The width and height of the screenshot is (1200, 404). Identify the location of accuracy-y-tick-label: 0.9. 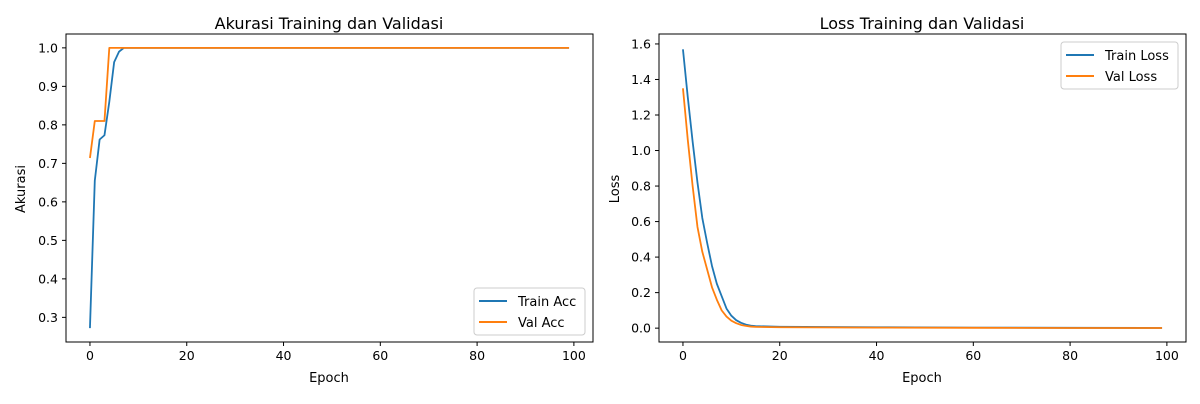
(48, 86).